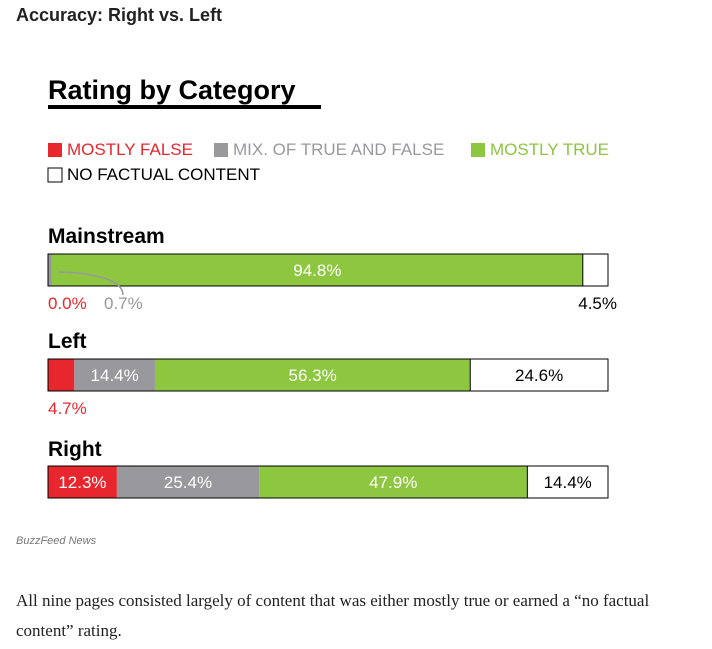  I want to click on legend-swatch-mix-of-true-and-false, so click(221, 150).